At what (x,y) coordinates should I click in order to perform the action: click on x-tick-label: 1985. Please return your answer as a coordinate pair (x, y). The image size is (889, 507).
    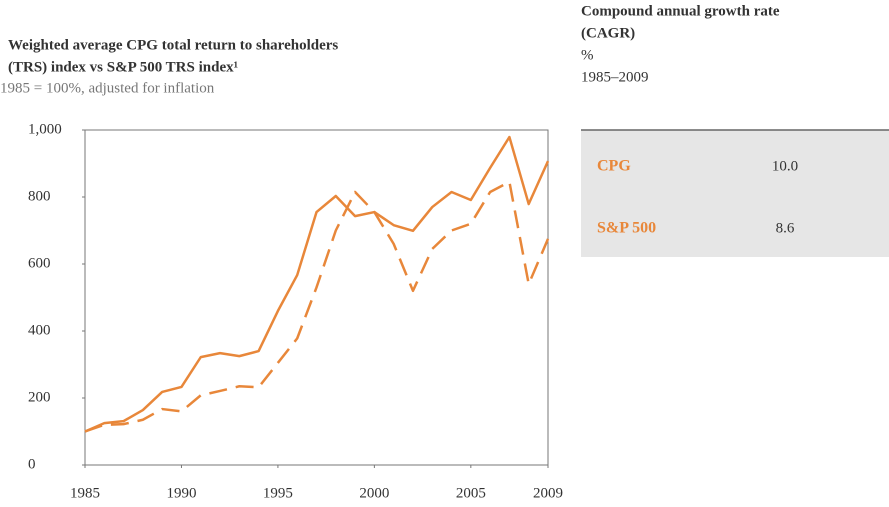
    Looking at the image, I should click on (85, 493).